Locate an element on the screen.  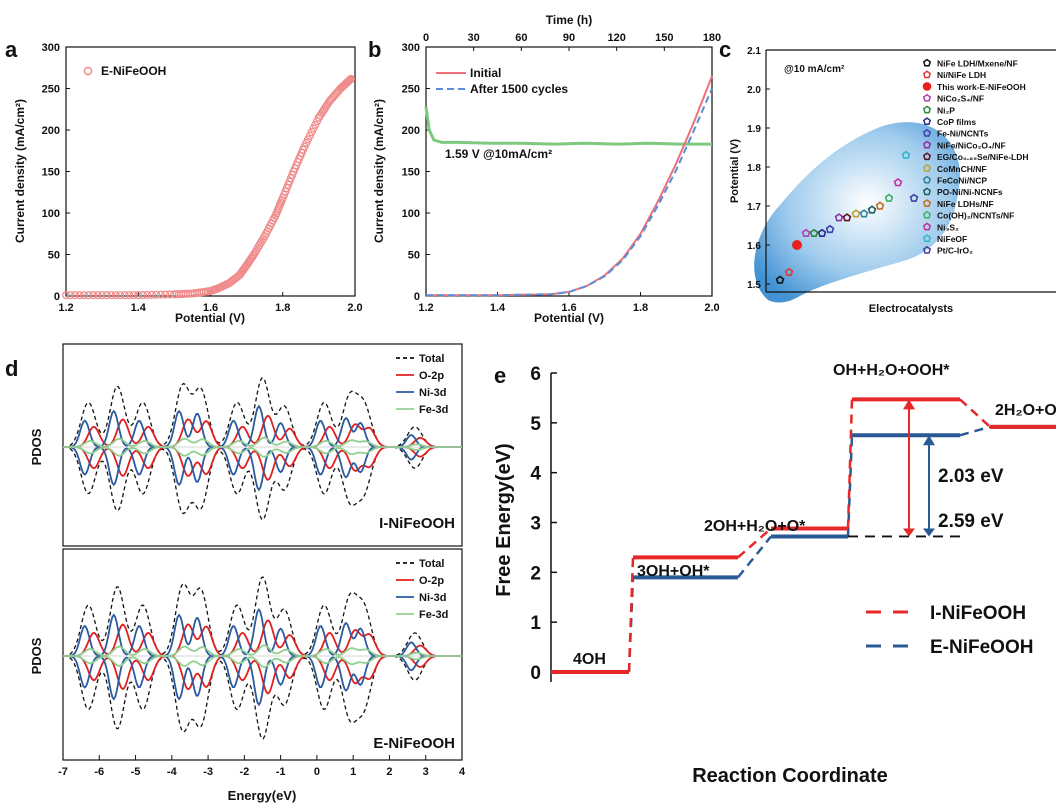
x-tick-label: 1.8 is located at coordinates (640, 308).